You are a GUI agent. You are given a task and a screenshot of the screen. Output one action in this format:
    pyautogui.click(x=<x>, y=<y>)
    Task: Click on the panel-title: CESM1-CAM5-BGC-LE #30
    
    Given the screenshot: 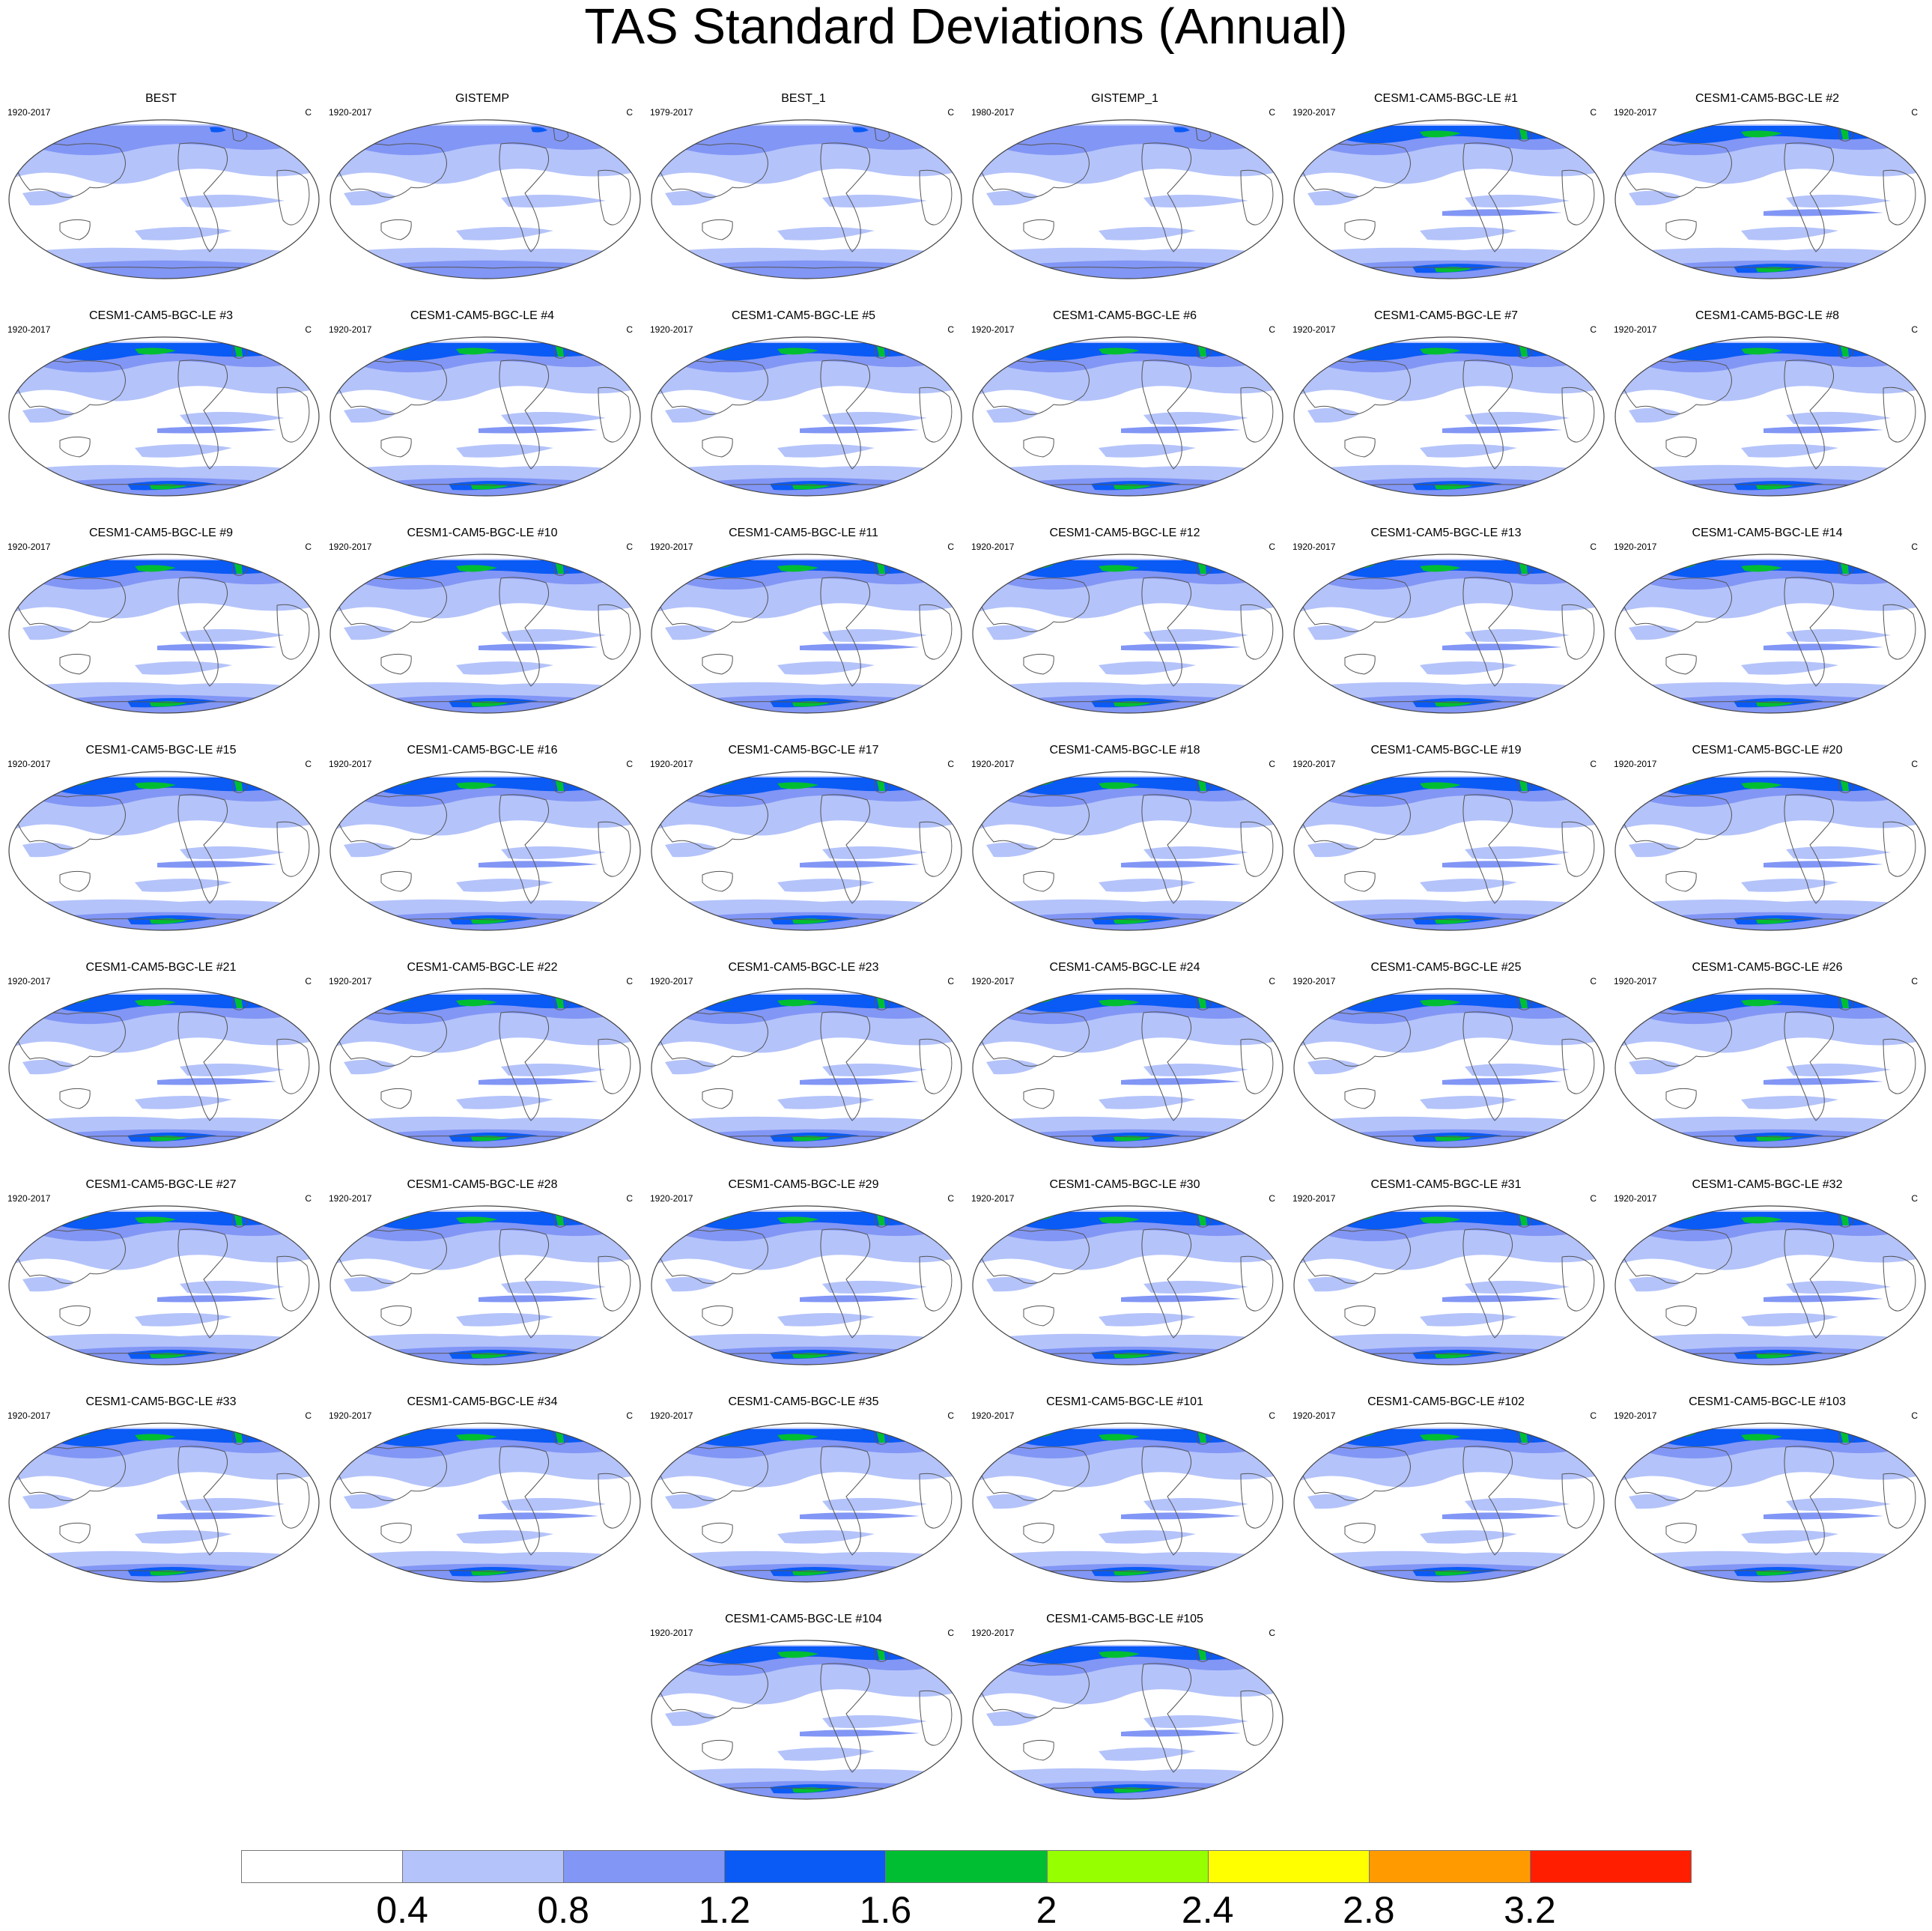 What is the action you would take?
    pyautogui.click(x=1124, y=1184)
    